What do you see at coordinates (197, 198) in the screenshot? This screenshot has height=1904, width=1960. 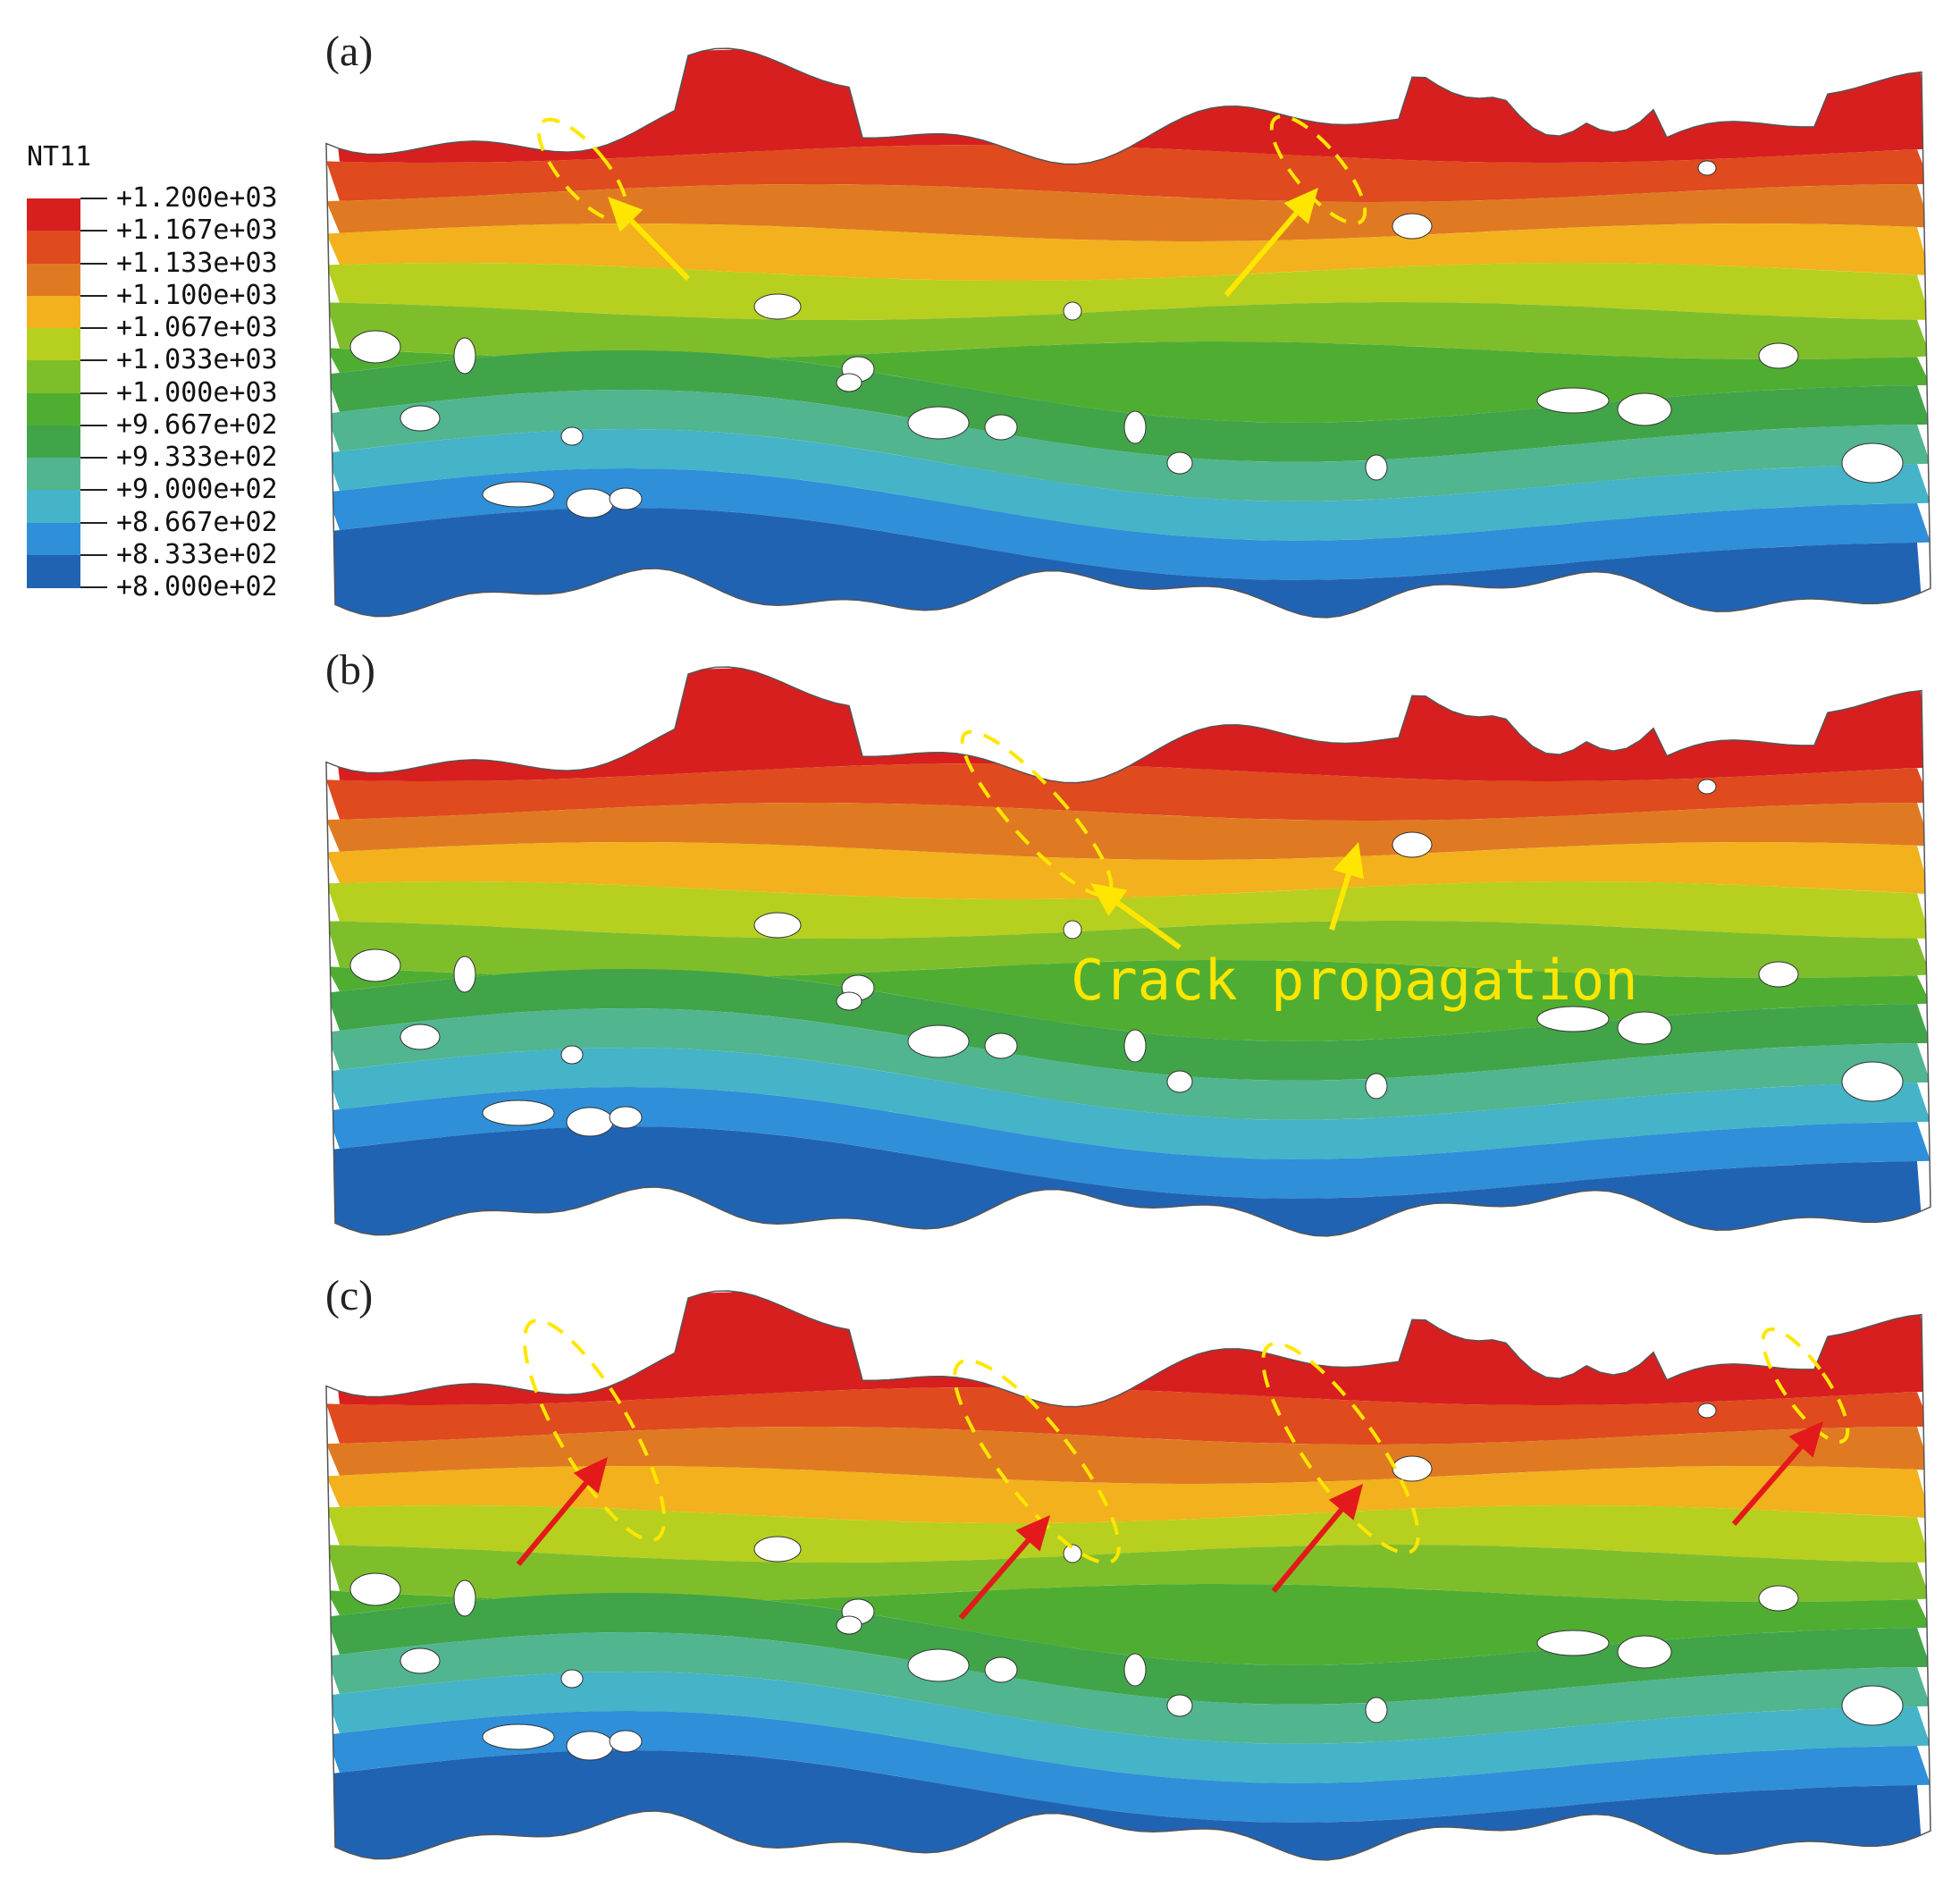 I see `legend-label: +1.200e+03` at bounding box center [197, 198].